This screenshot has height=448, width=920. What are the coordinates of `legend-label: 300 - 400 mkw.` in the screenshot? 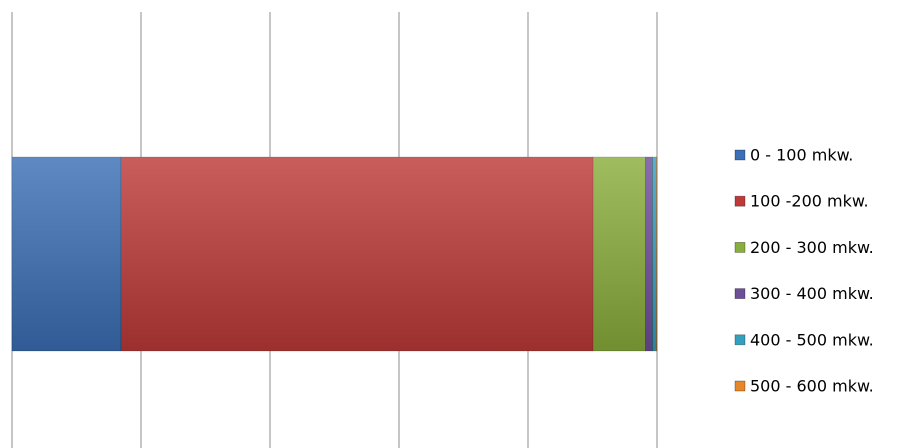 It's located at (812, 293).